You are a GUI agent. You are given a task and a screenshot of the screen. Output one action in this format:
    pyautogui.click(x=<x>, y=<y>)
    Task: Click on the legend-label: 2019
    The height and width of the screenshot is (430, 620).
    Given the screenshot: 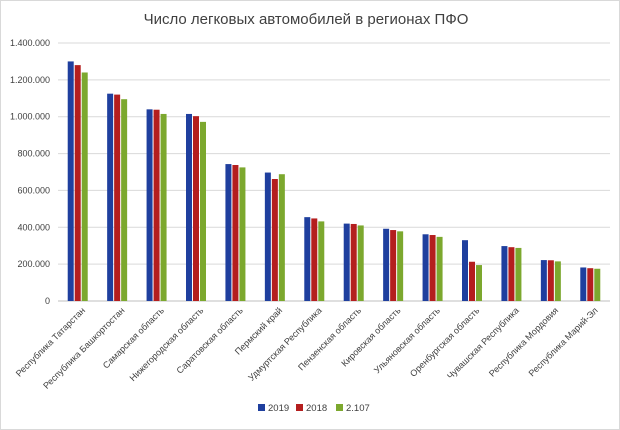 What is the action you would take?
    pyautogui.click(x=278, y=408)
    